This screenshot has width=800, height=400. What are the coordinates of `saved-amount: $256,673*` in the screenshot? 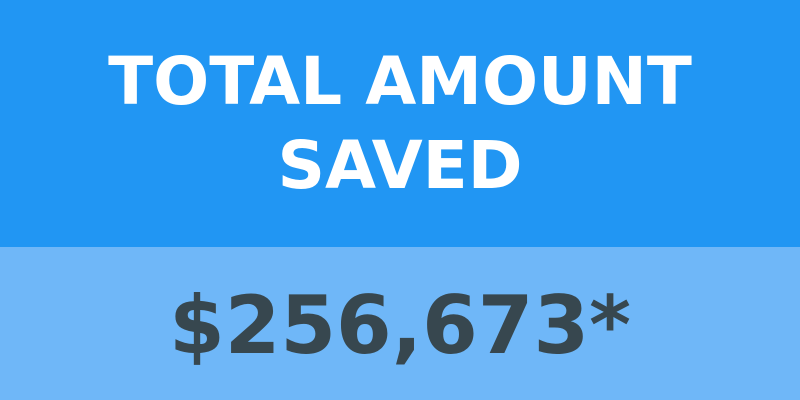 It's located at (400, 325).